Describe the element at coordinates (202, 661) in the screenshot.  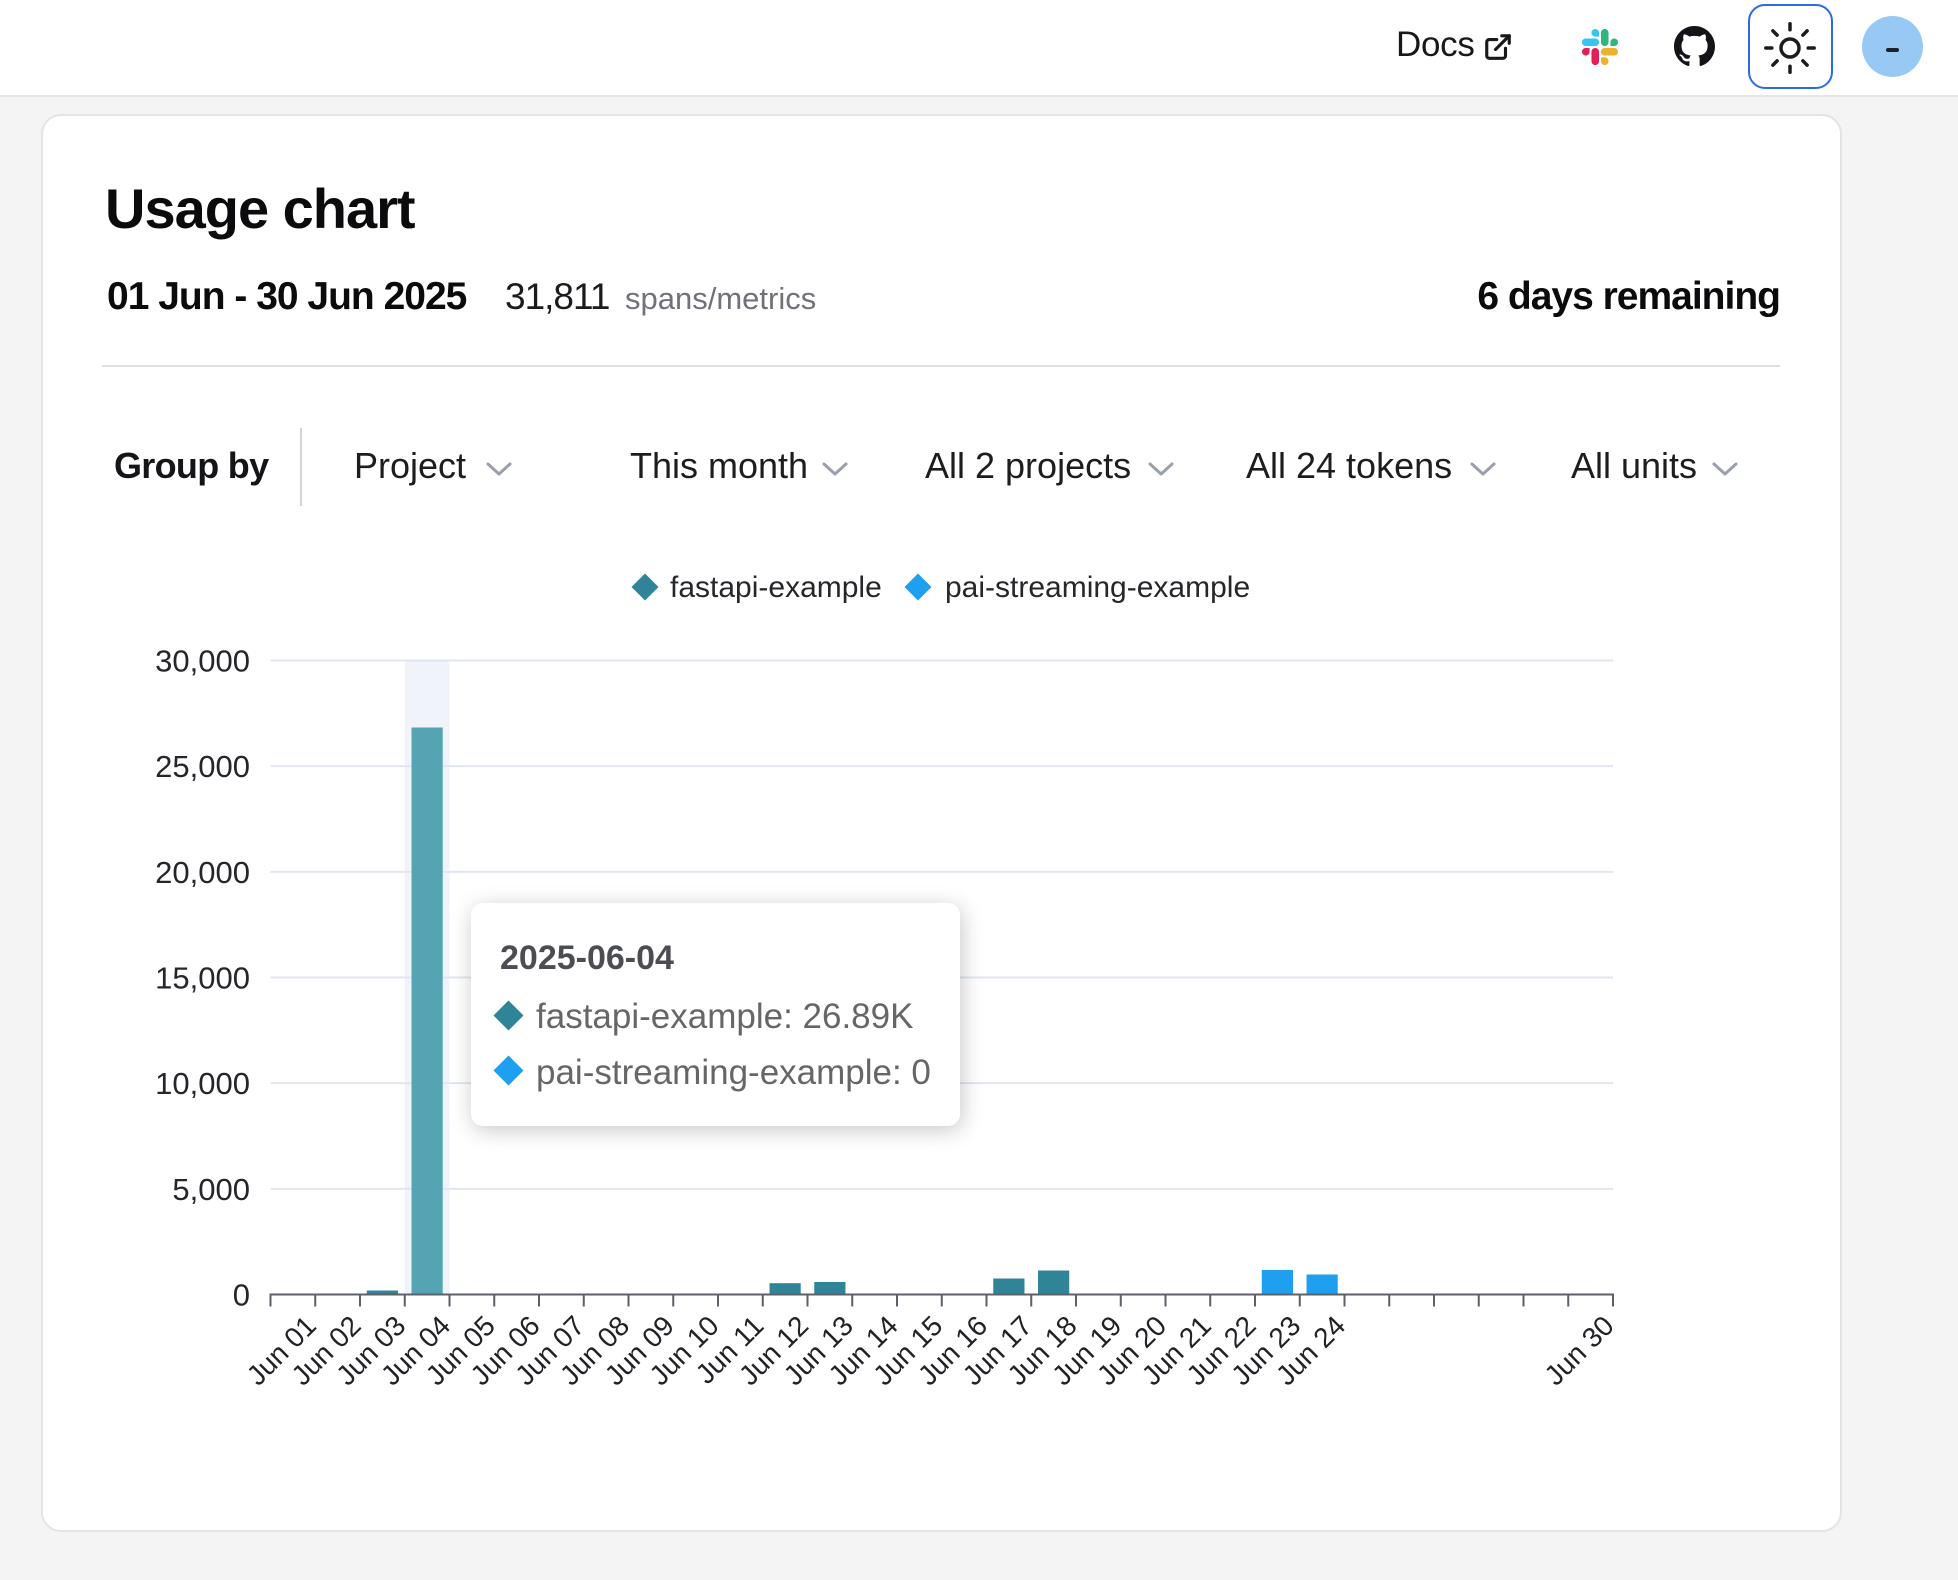
I see `svg-text: 30,000` at that location.